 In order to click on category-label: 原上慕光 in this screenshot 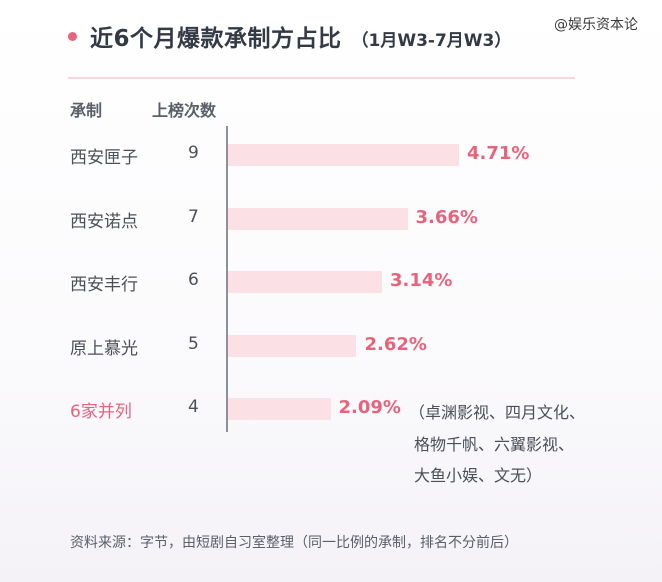, I will do `click(104, 348)`.